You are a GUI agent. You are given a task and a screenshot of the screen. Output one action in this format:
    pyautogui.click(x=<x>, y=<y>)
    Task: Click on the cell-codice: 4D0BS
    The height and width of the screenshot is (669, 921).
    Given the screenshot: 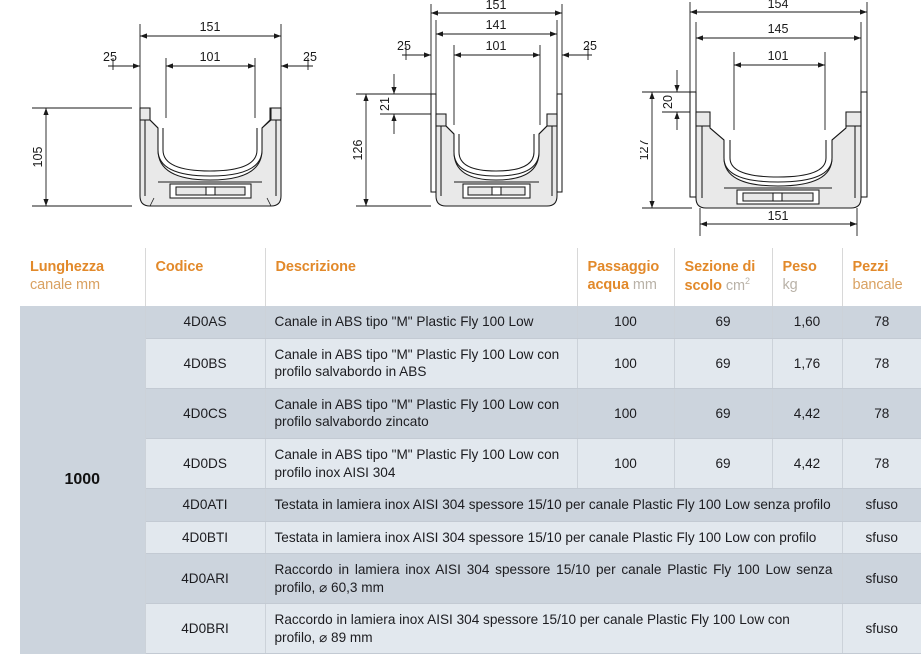 What is the action you would take?
    pyautogui.click(x=205, y=363)
    